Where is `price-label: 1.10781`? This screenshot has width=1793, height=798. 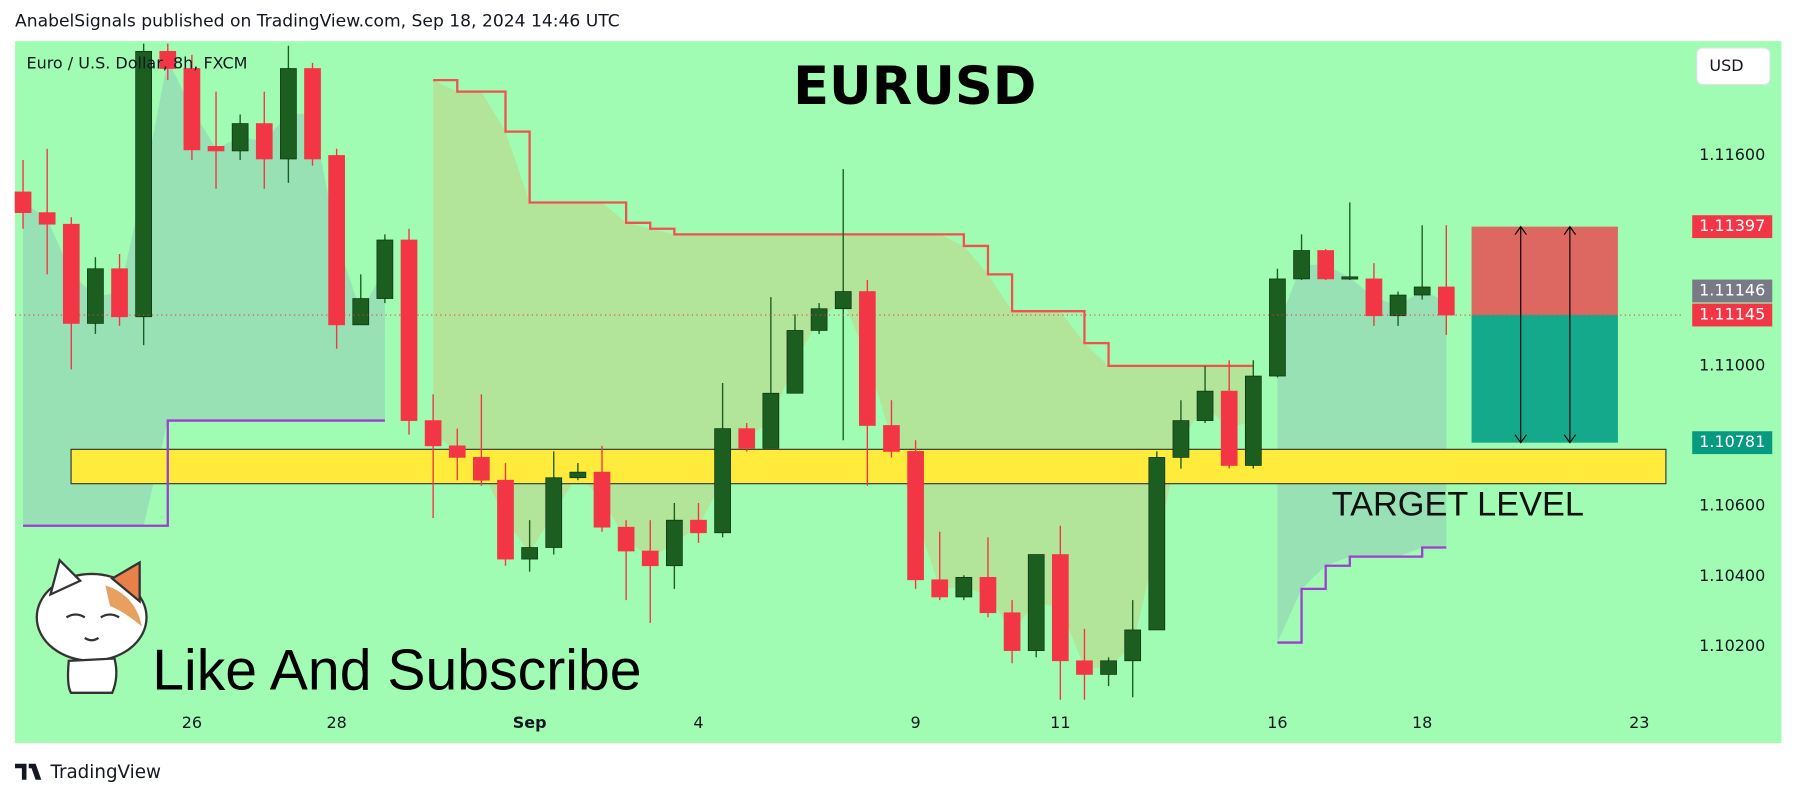
price-label: 1.10781 is located at coordinates (1732, 441).